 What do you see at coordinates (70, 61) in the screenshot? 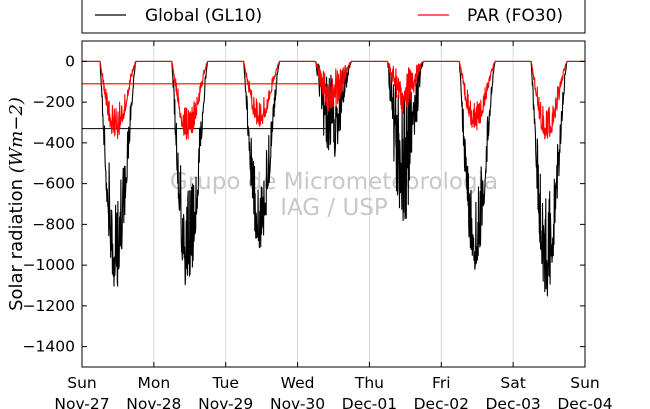
I see `y-tick-label: 0` at bounding box center [70, 61].